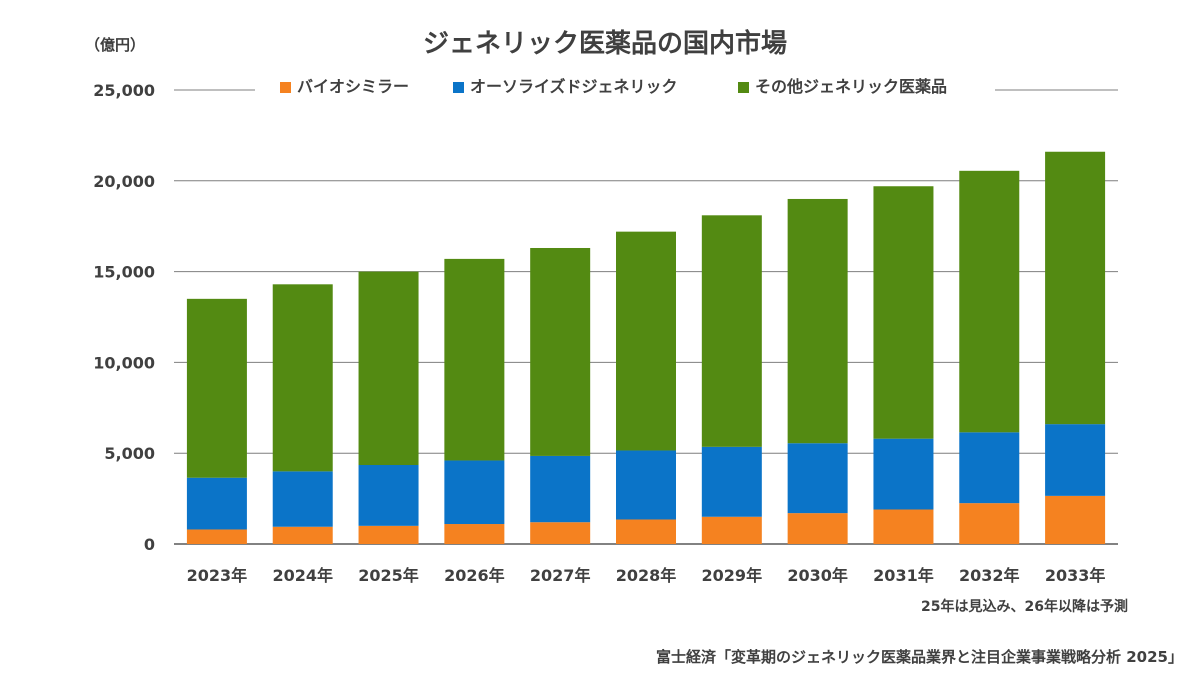 This screenshot has width=1200, height=675. I want to click on x-tick-label: 2025年, so click(388, 575).